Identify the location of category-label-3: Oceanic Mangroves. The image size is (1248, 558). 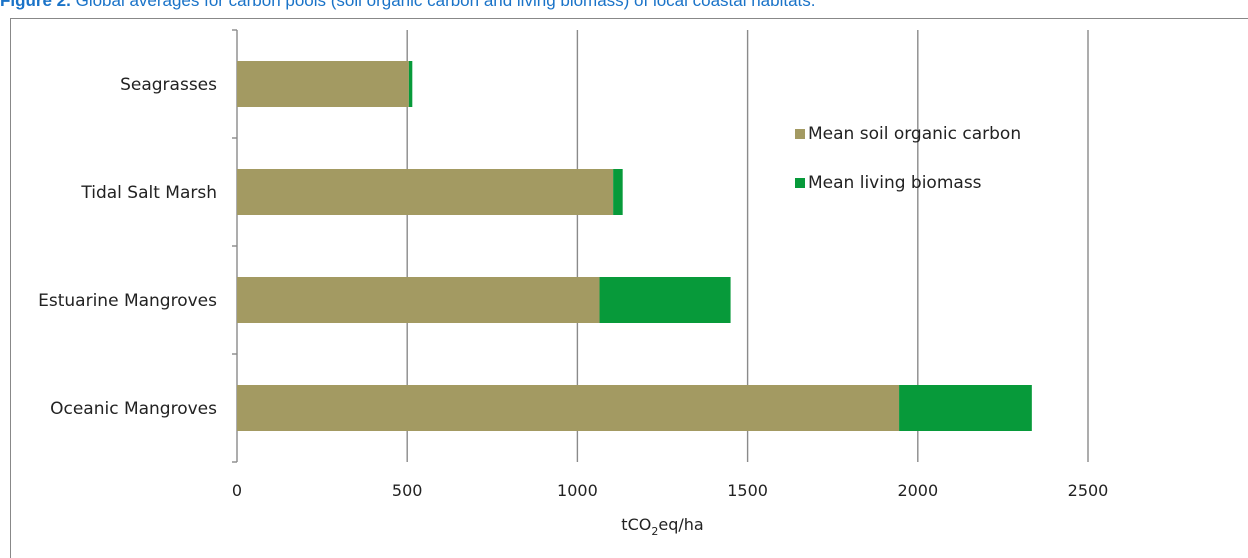
(133, 409).